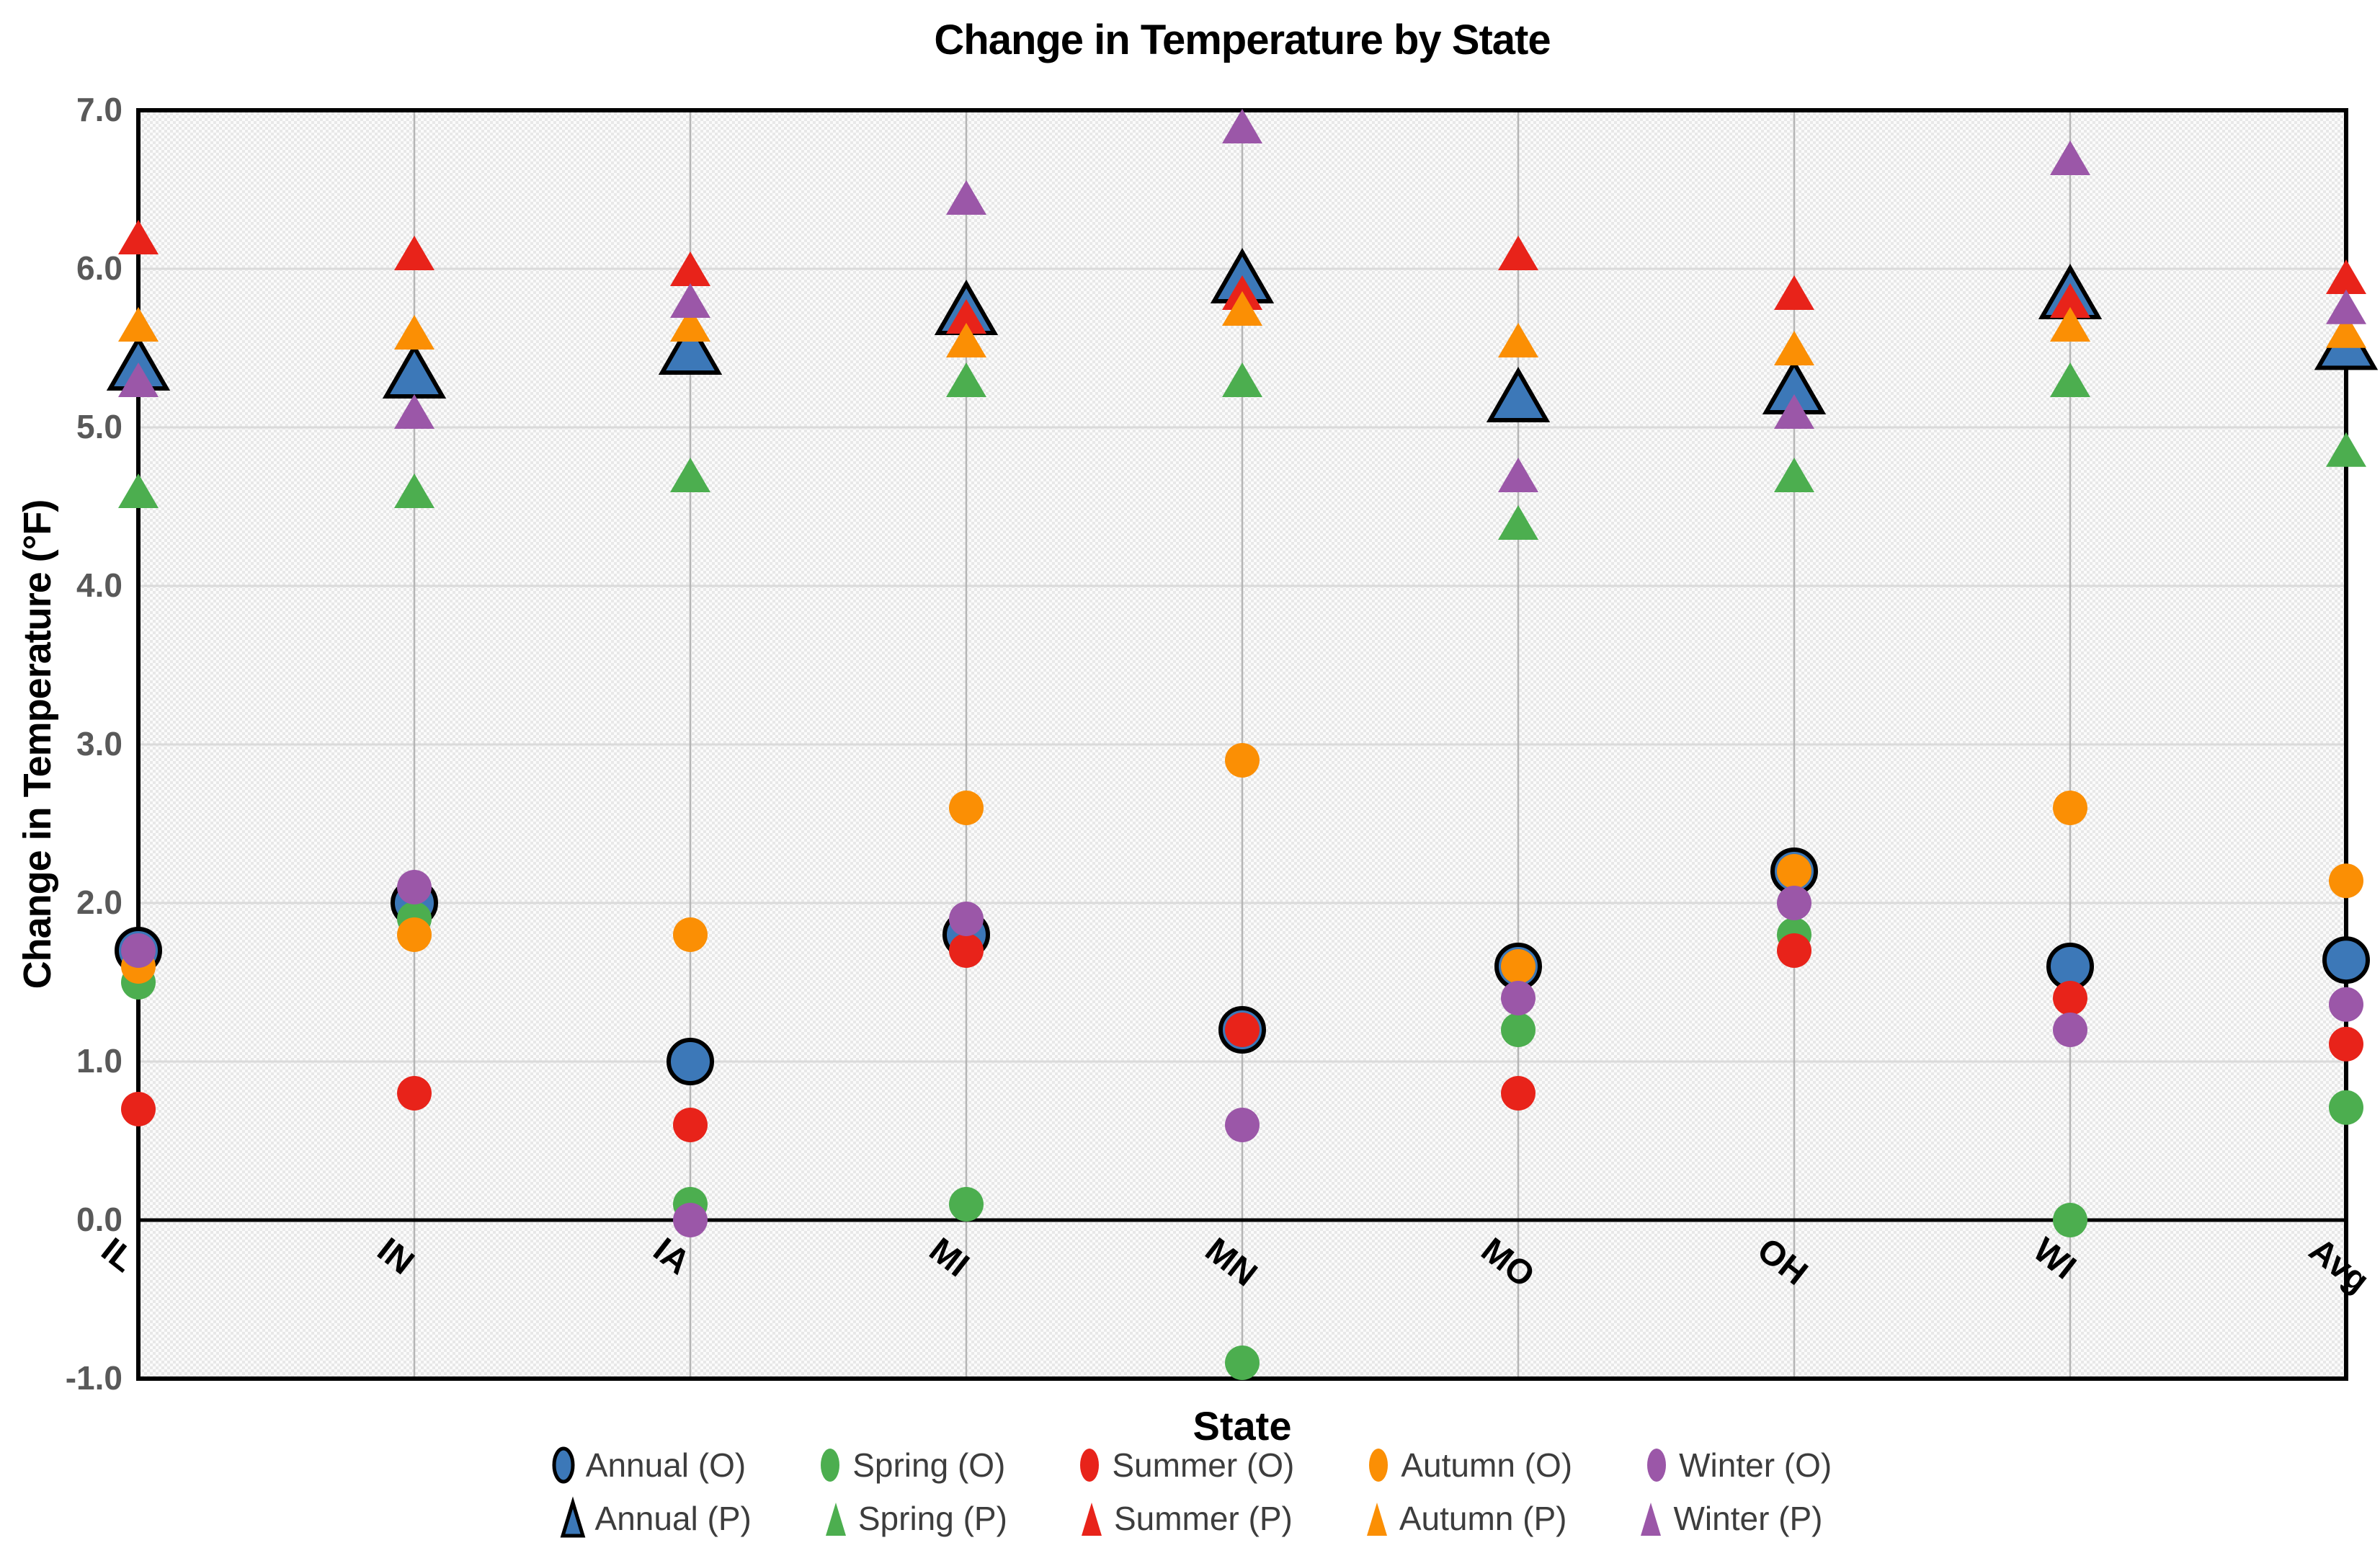 The height and width of the screenshot is (1548, 2380). I want to click on y-tick-label: 1.0, so click(99, 1061).